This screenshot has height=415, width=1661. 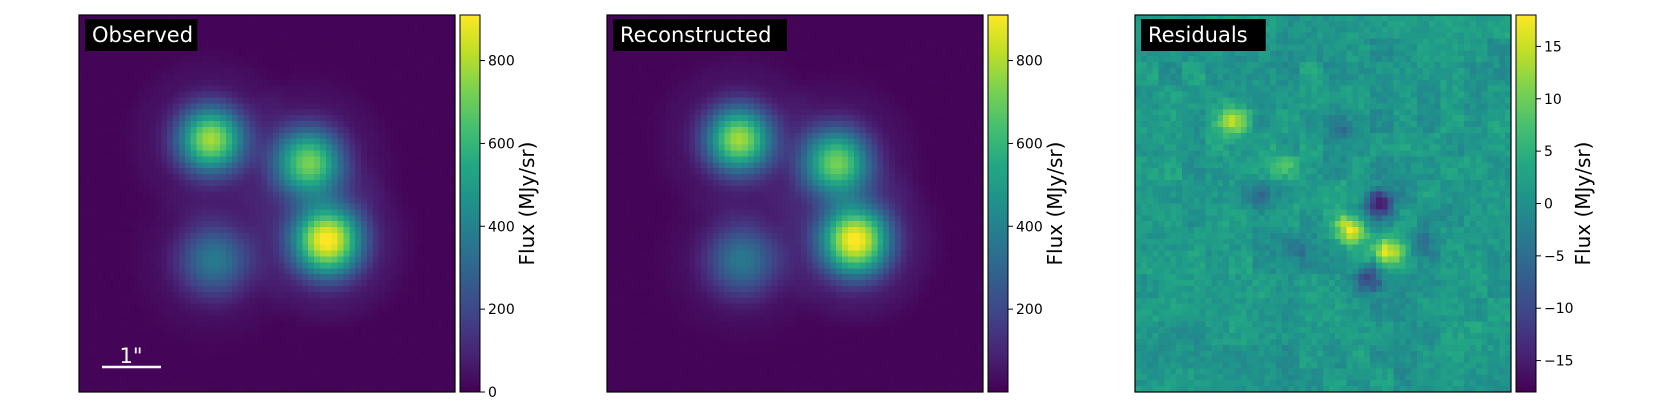 I want to click on panel-title-text: Observed, so click(x=142, y=35).